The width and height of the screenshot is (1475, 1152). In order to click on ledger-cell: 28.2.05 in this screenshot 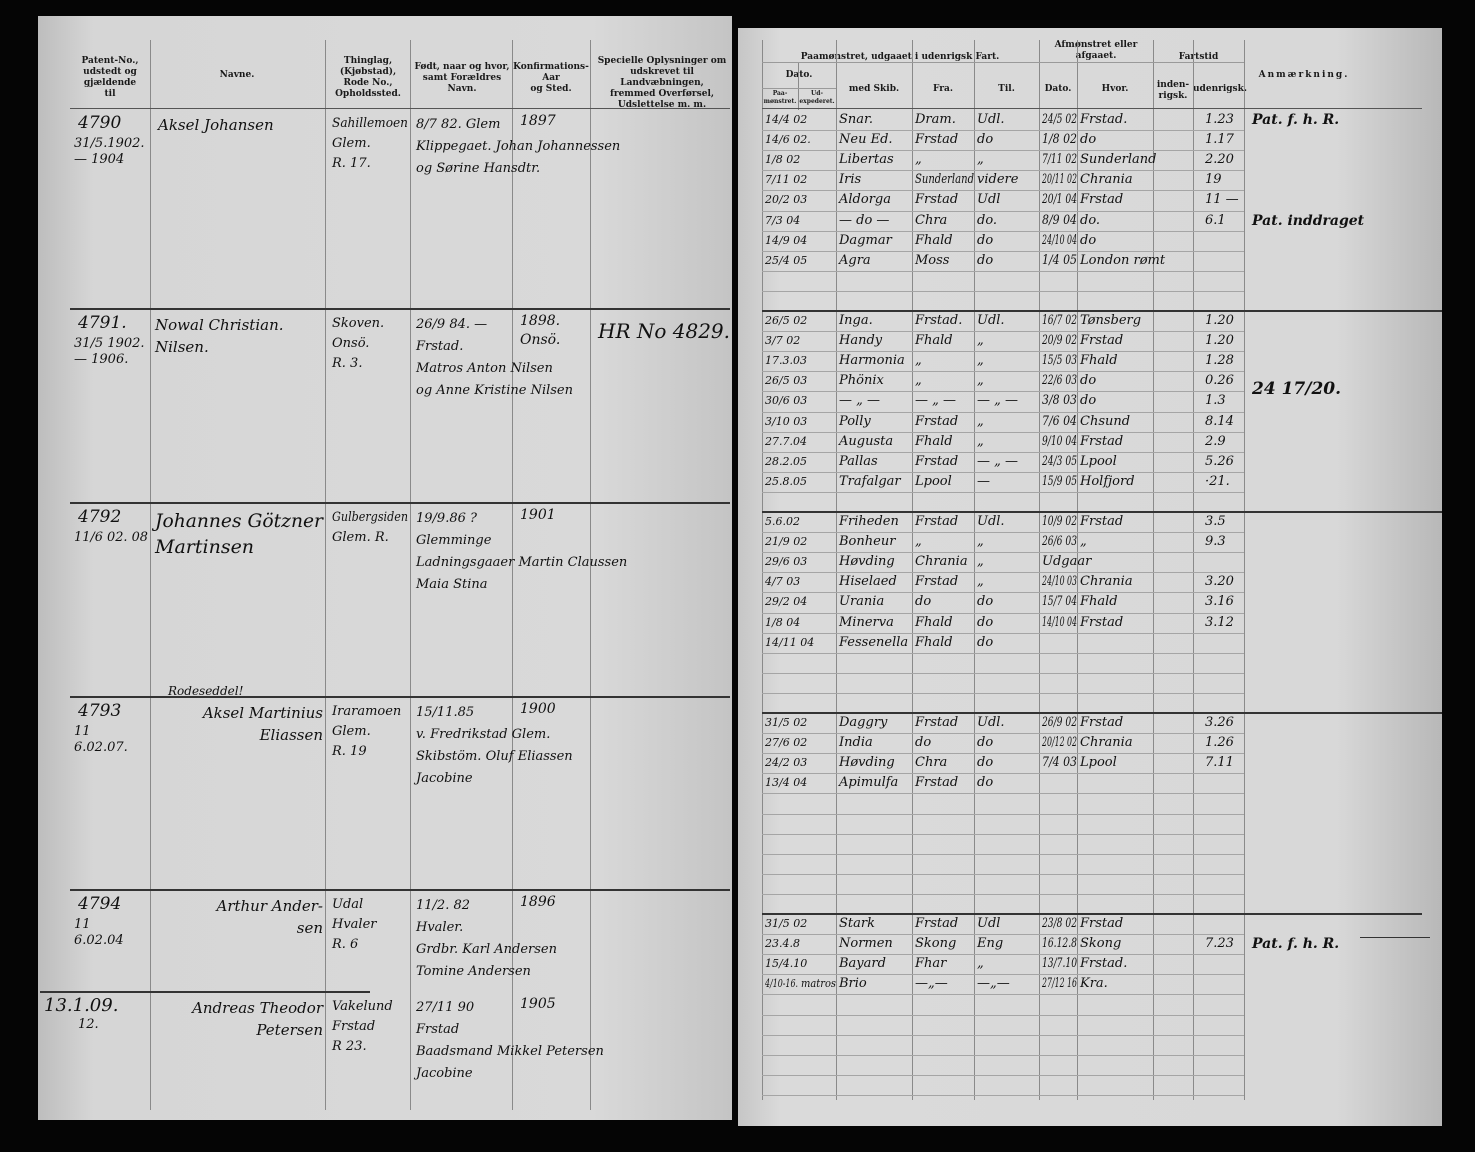, I will do `click(786, 461)`.